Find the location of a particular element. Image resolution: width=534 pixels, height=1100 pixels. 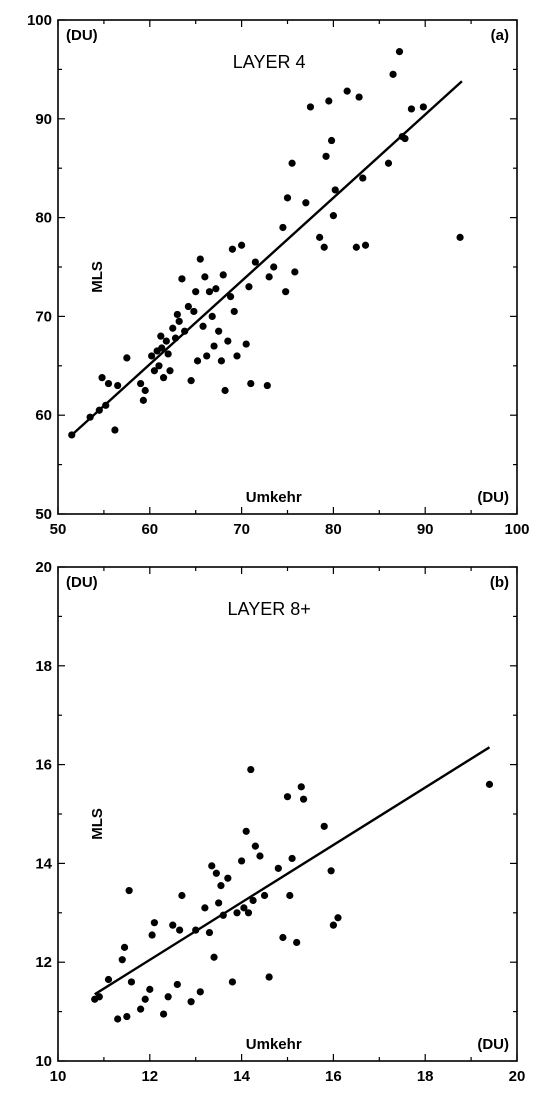

y-unit-label: (DU) is located at coordinates (82, 35).